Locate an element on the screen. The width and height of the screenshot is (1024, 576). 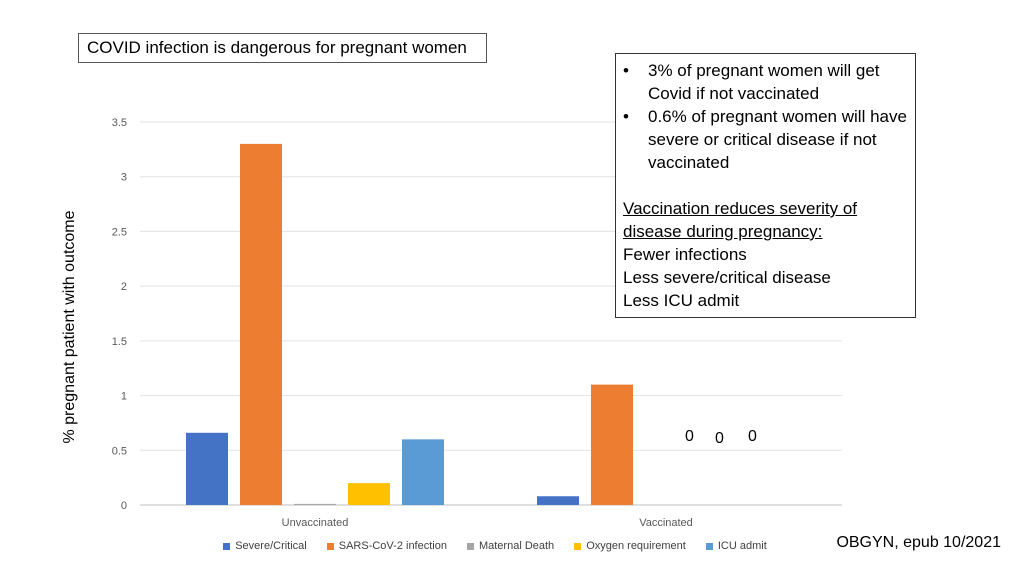
info-line: Less ICU admit is located at coordinates (681, 300).